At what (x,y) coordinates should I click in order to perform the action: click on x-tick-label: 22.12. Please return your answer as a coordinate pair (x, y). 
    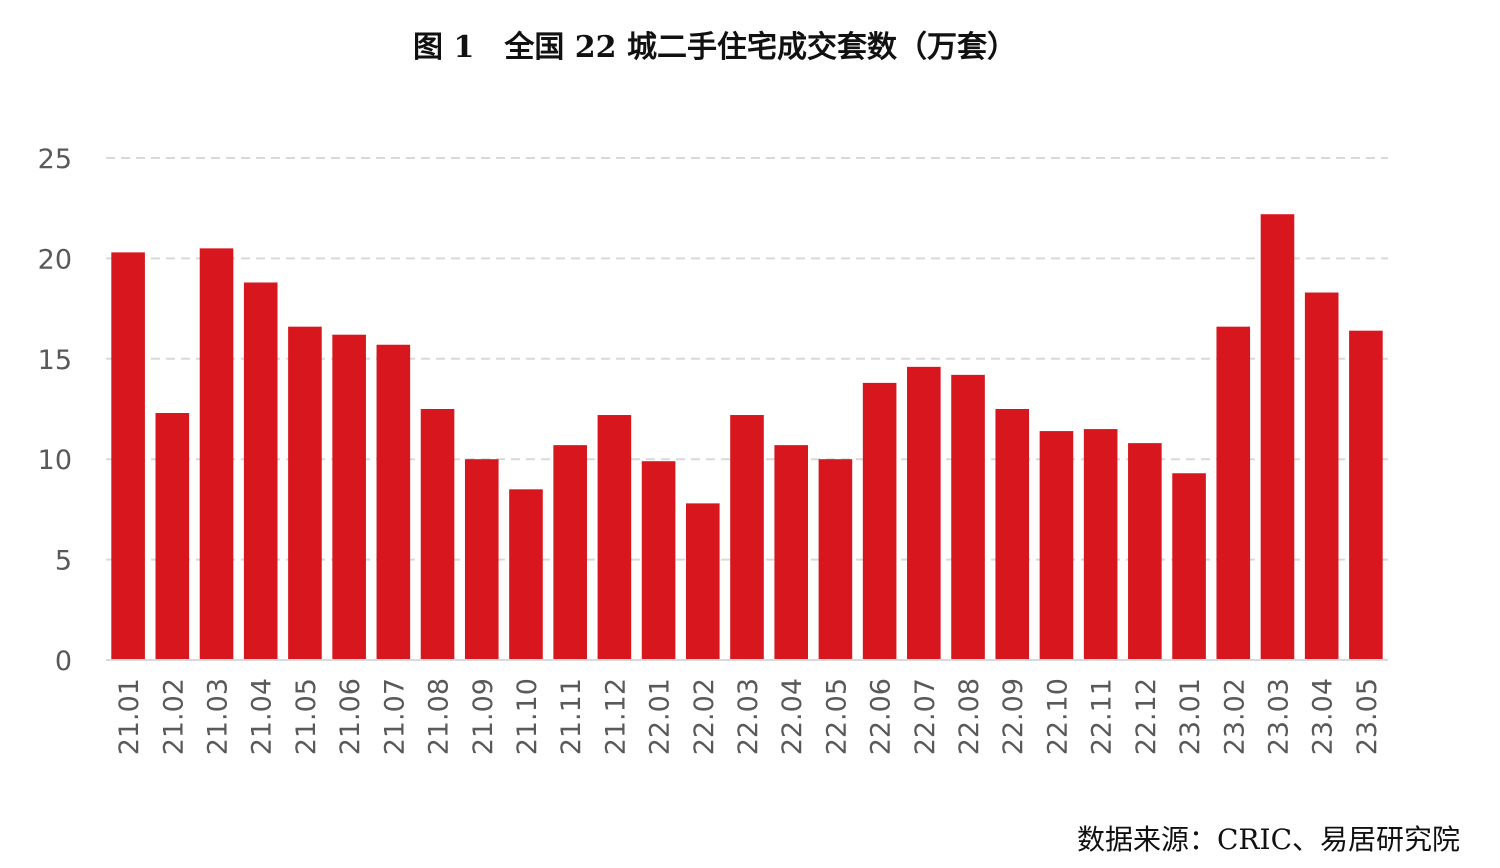
    Looking at the image, I should click on (1146, 716).